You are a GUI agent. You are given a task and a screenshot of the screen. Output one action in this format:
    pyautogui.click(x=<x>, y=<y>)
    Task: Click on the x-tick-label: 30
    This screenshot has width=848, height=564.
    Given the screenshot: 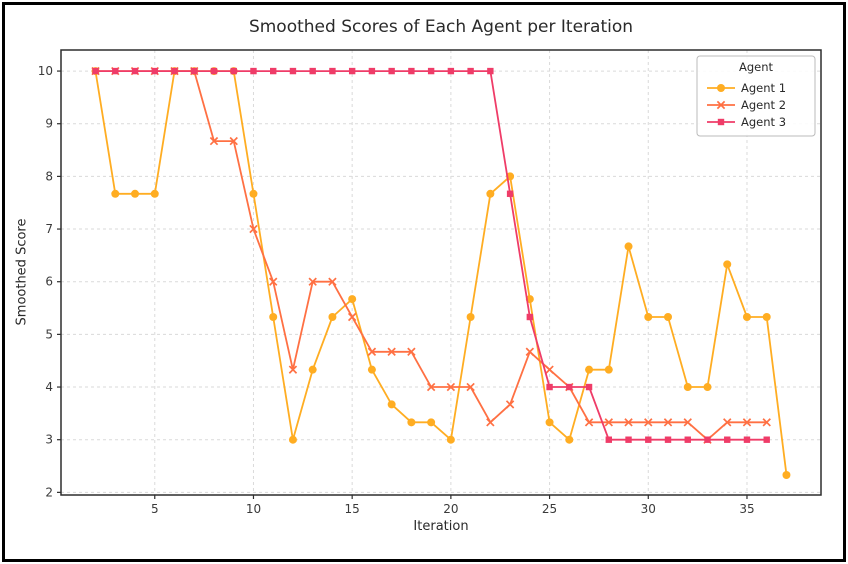 What is the action you would take?
    pyautogui.click(x=648, y=509)
    